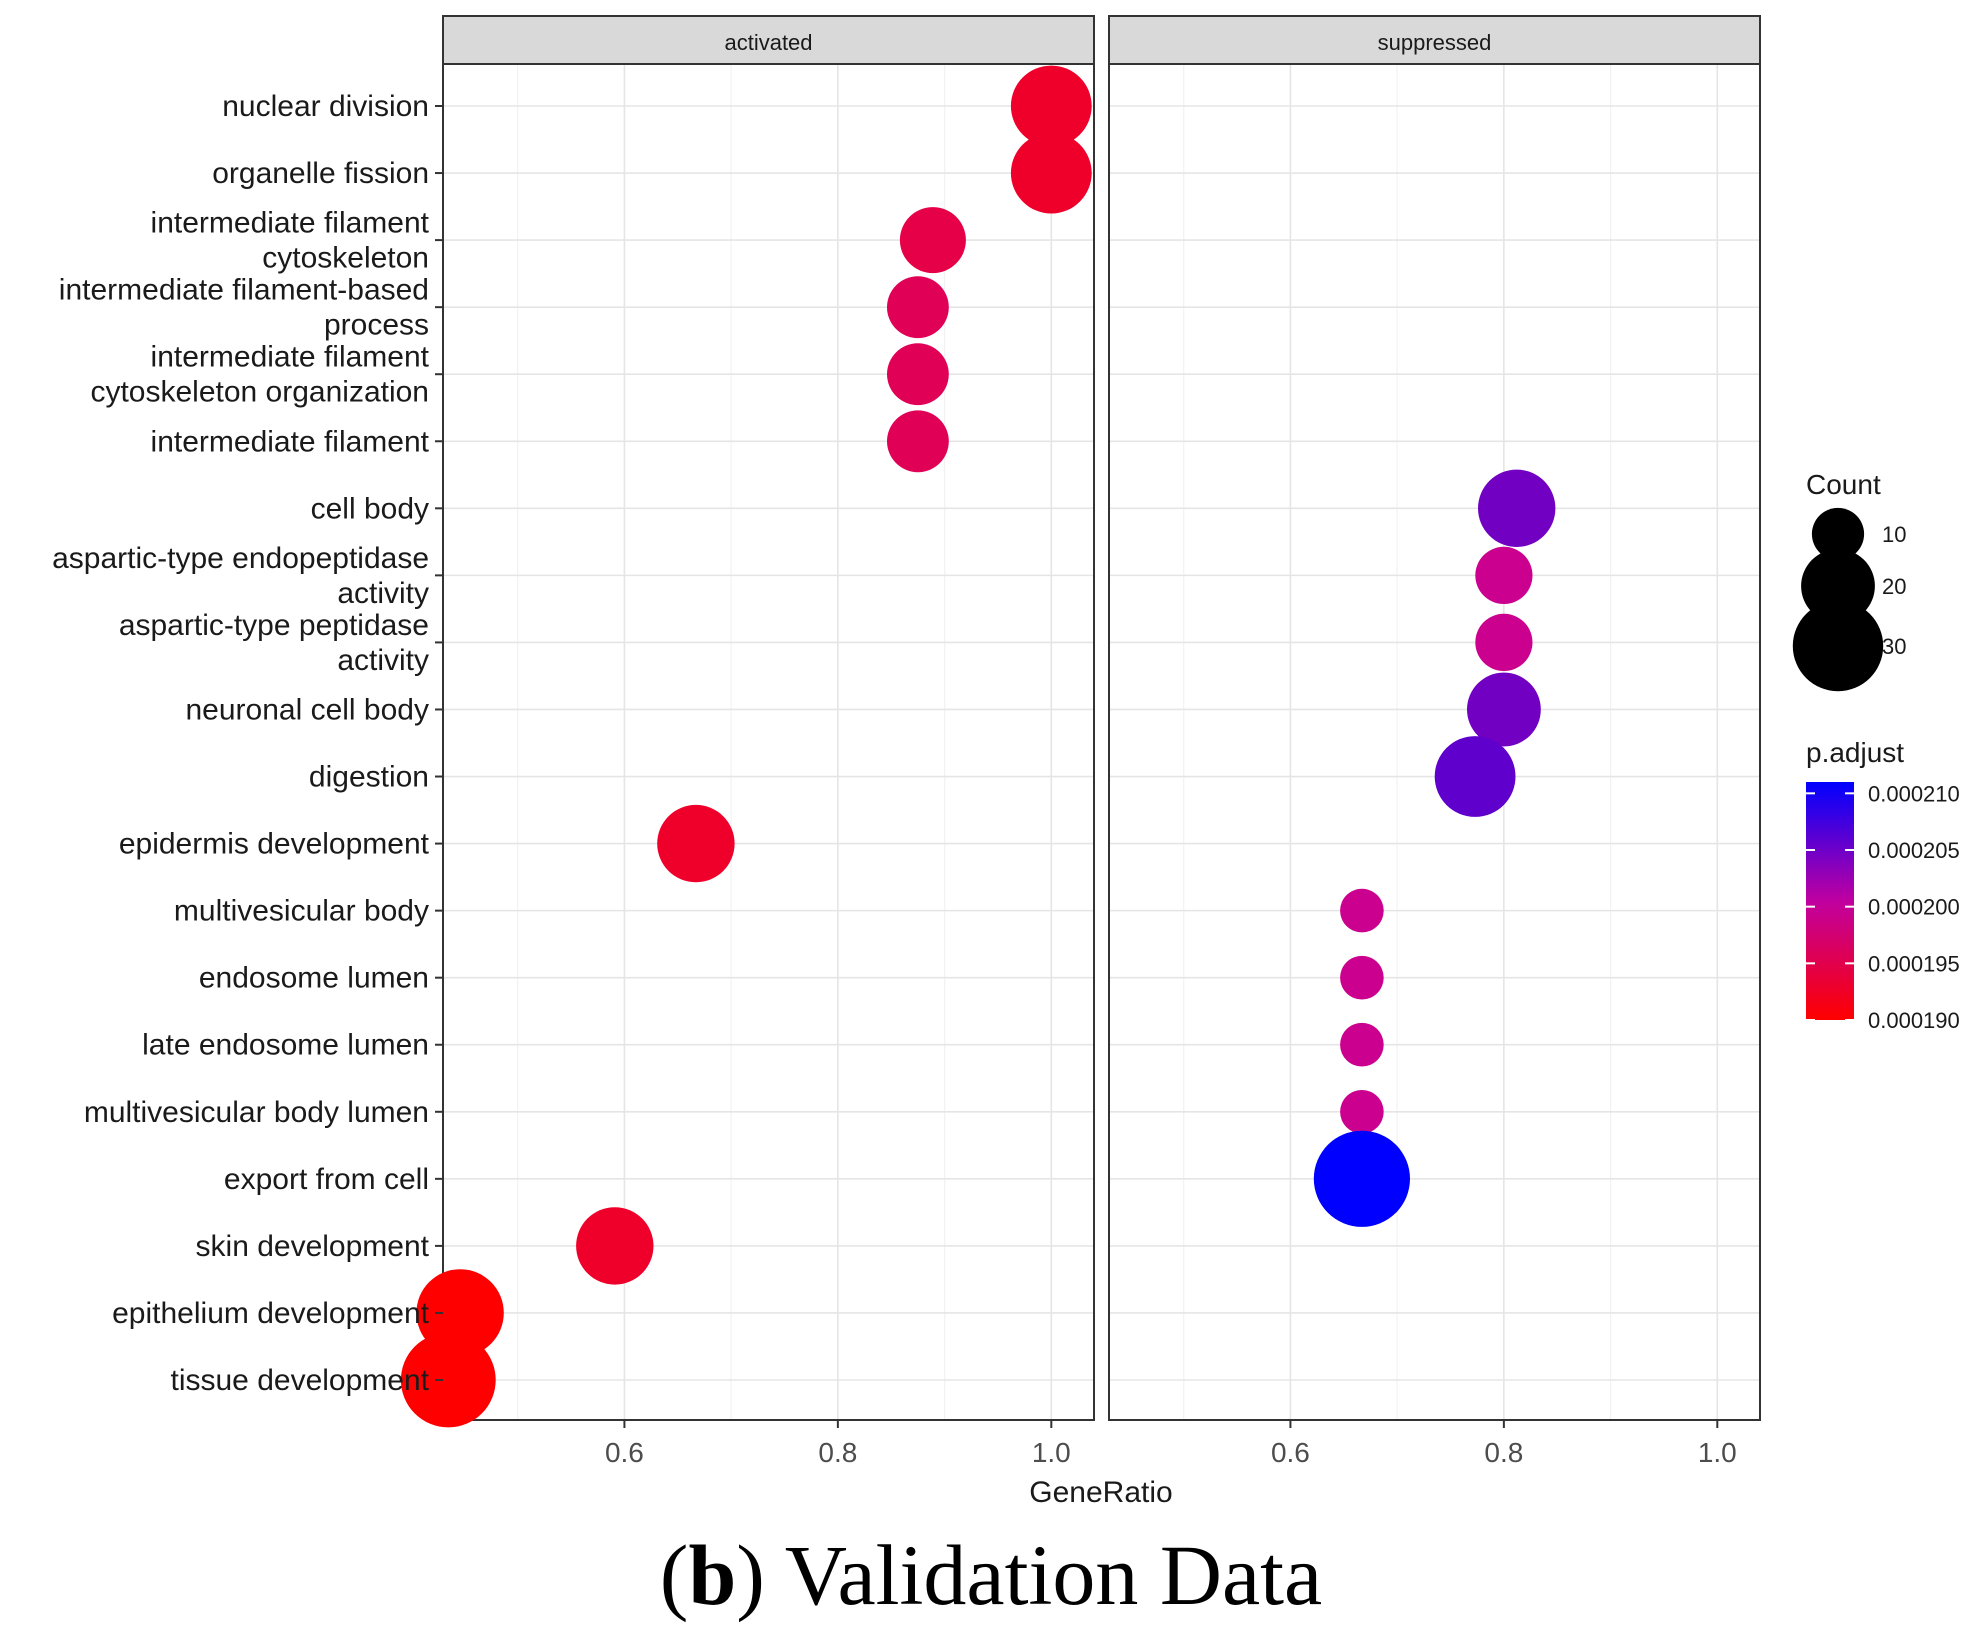 This screenshot has height=1630, width=1982. I want to click on caption-letter: b, so click(712, 1575).